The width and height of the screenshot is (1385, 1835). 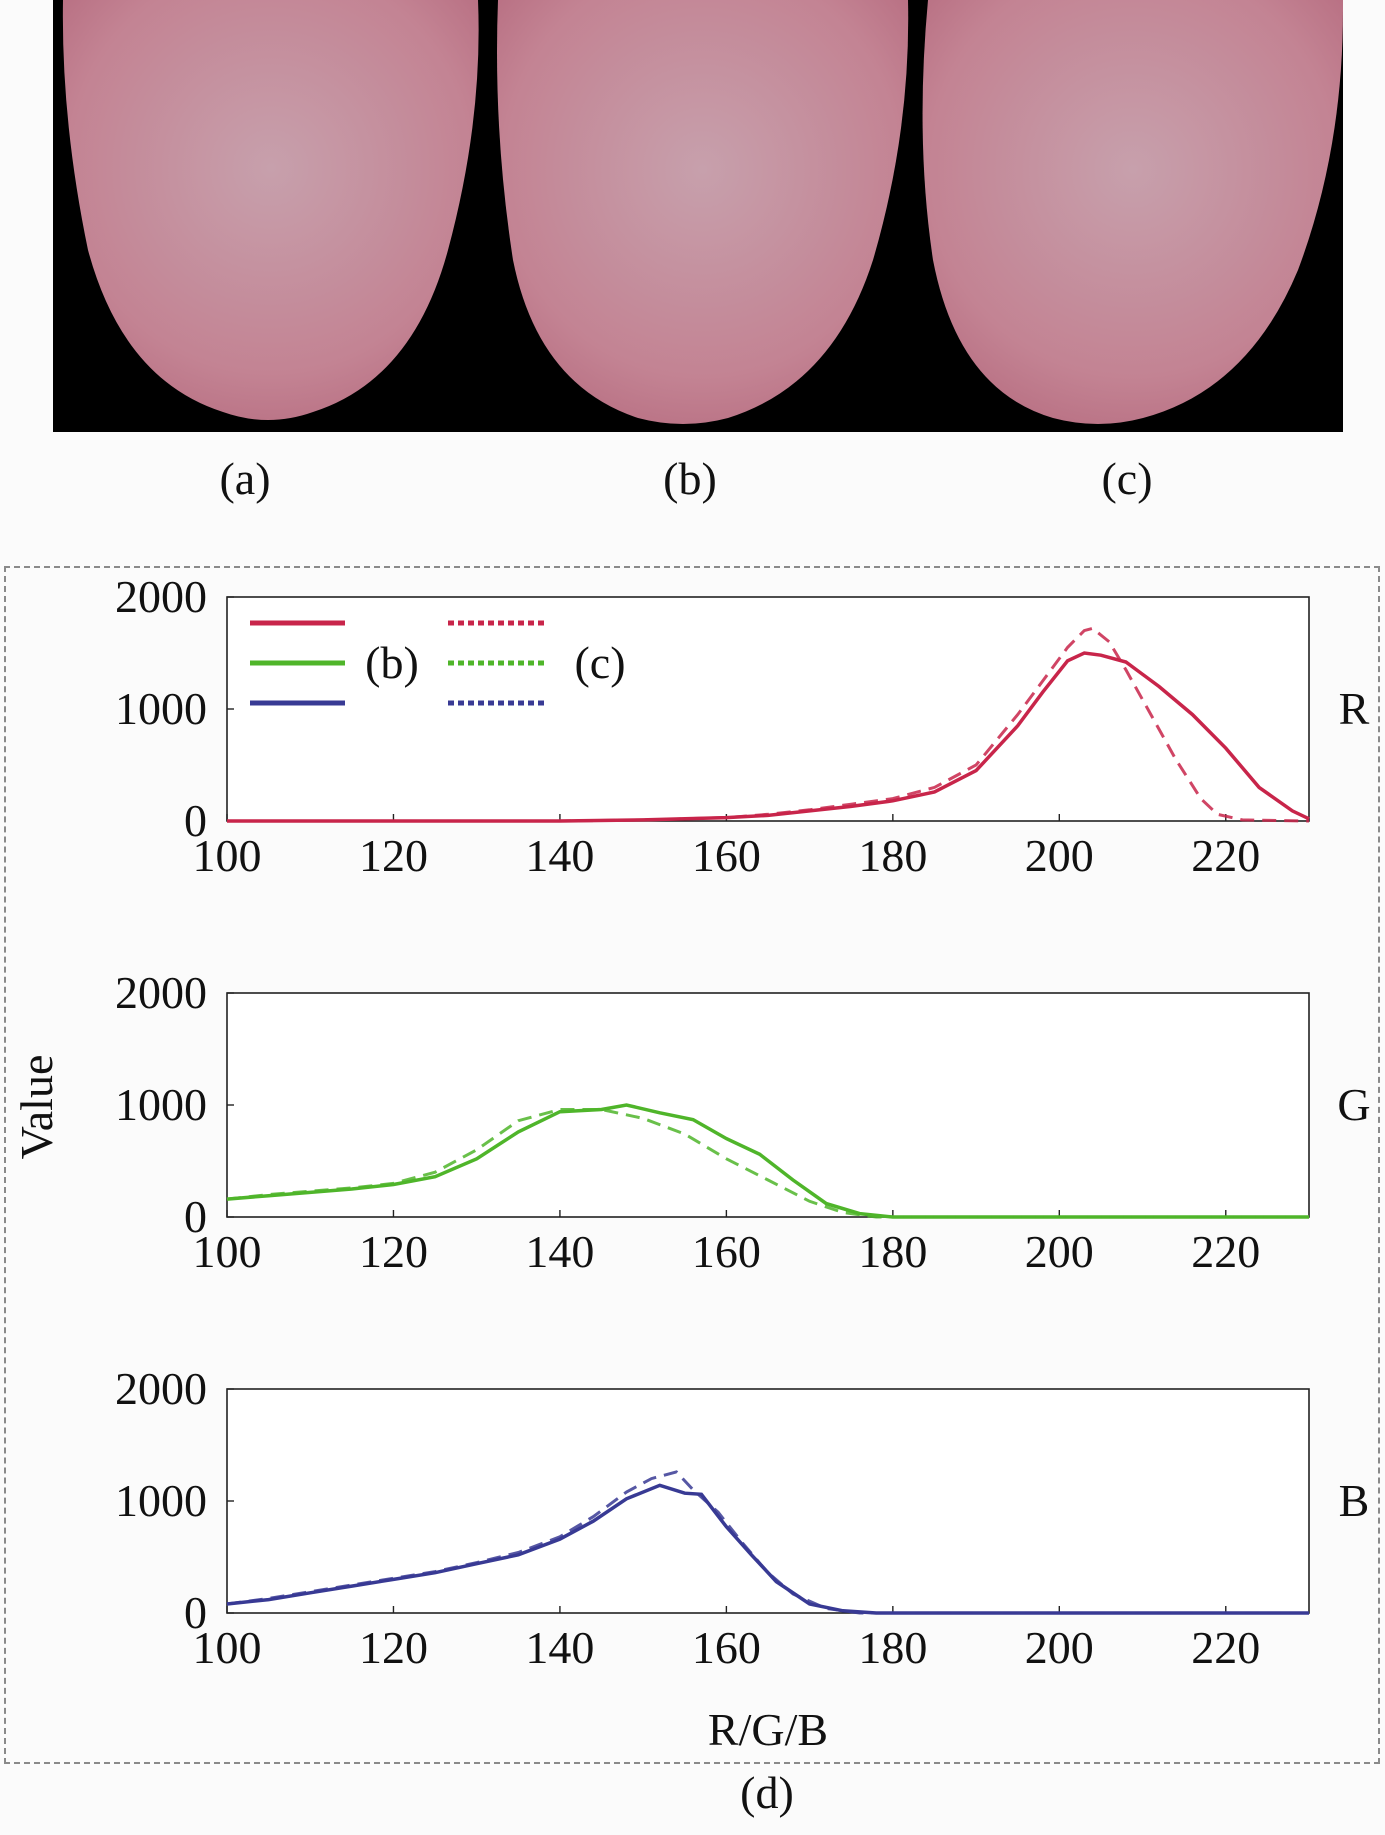 I want to click on tongue-b-image, so click(x=703, y=212).